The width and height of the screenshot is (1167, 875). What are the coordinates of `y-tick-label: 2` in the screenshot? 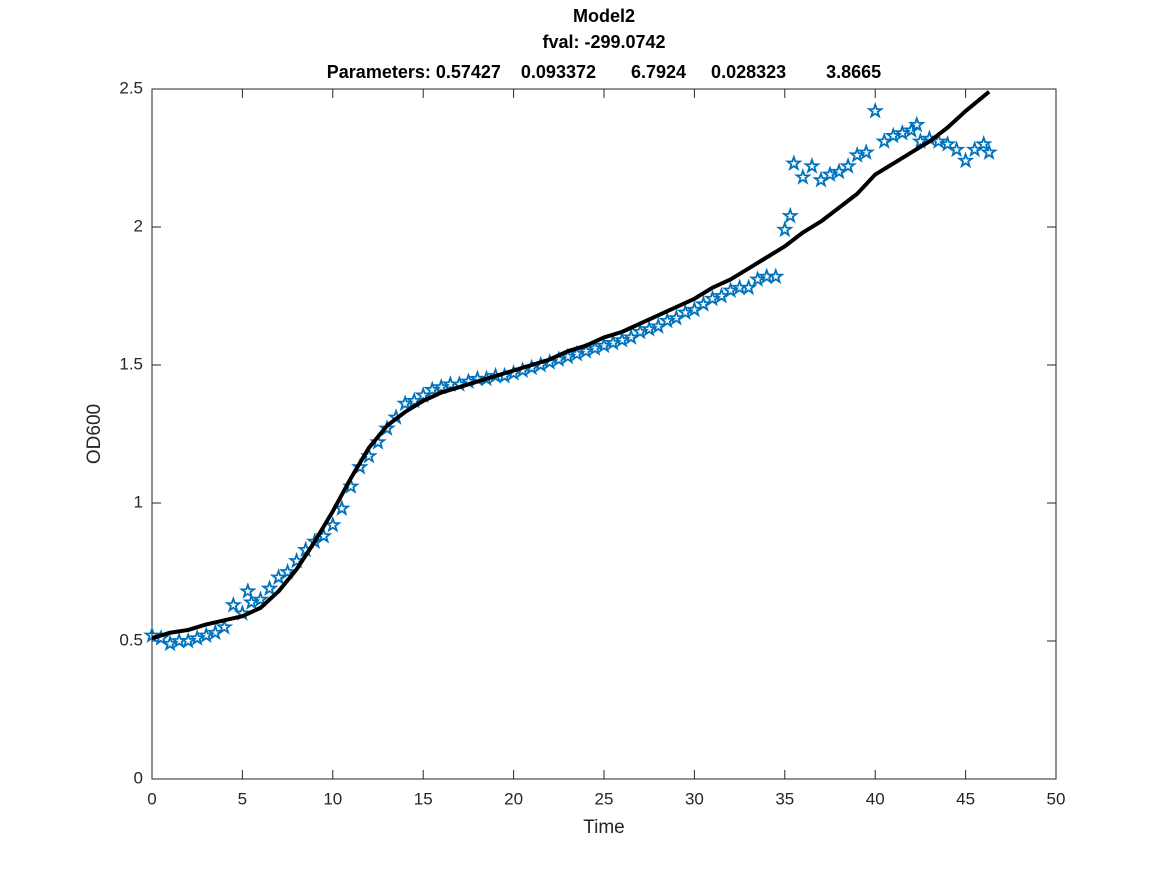 It's located at (138, 225).